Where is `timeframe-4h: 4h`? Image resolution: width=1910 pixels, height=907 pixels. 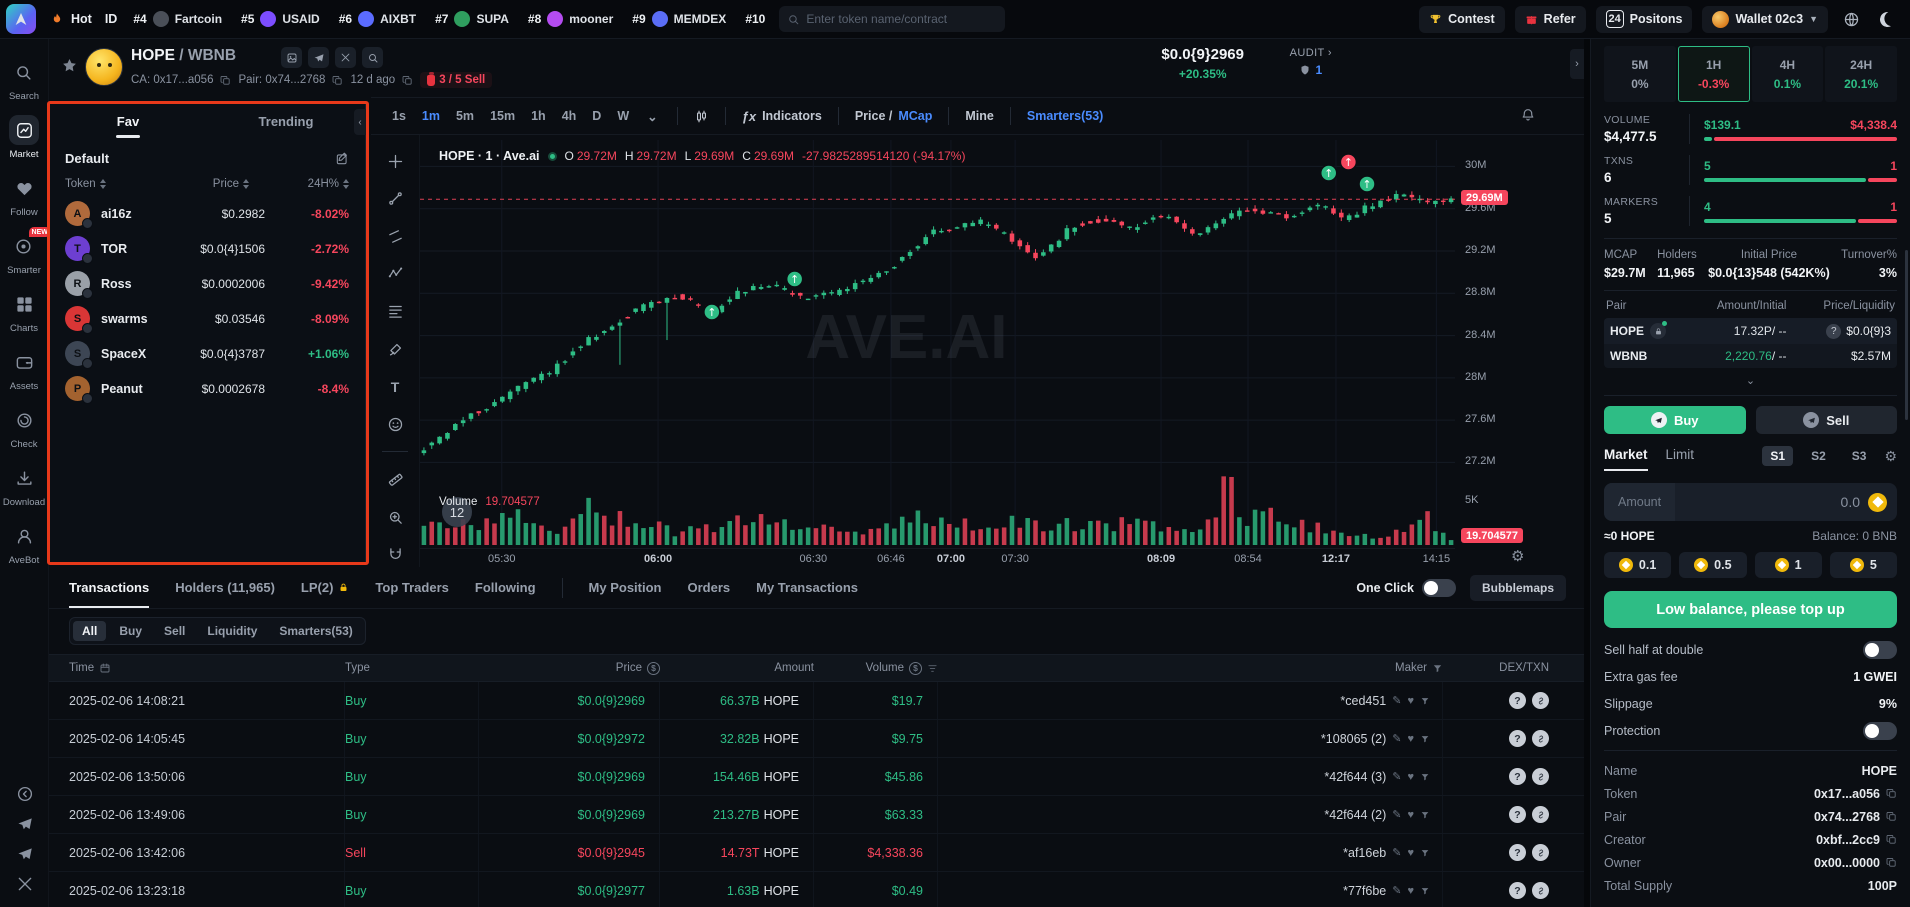
timeframe-4h: 4h is located at coordinates (569, 116).